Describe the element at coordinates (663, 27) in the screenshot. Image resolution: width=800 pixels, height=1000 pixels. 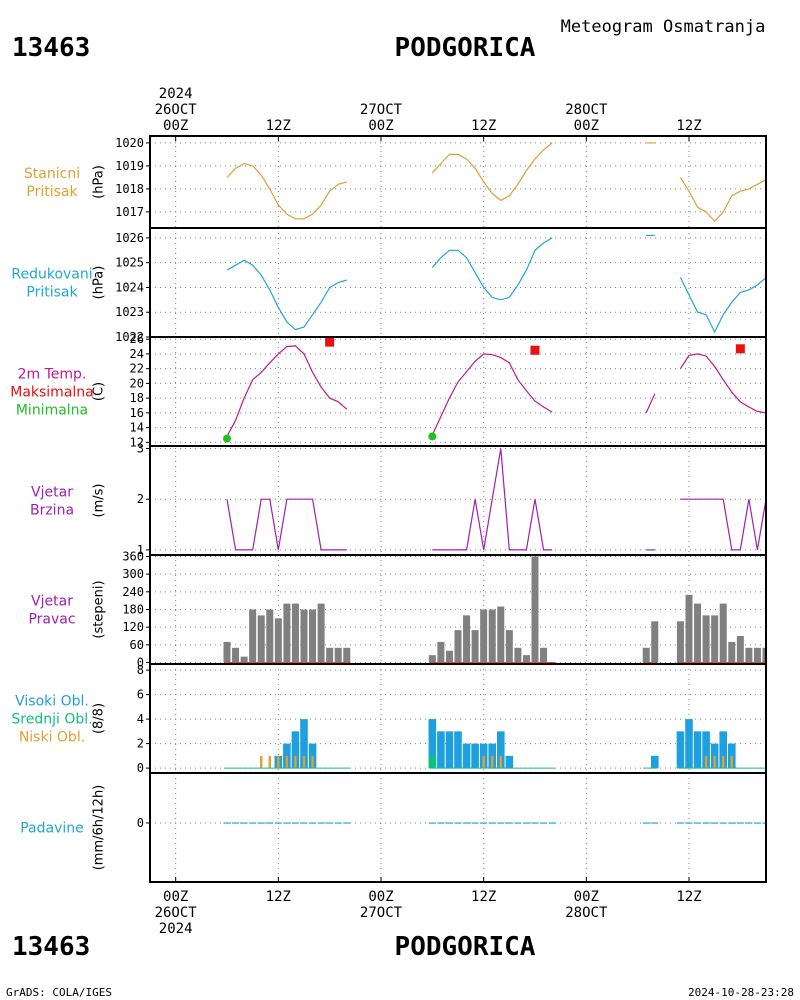
I see `chart-title: Meteogram Osmatranja` at that location.